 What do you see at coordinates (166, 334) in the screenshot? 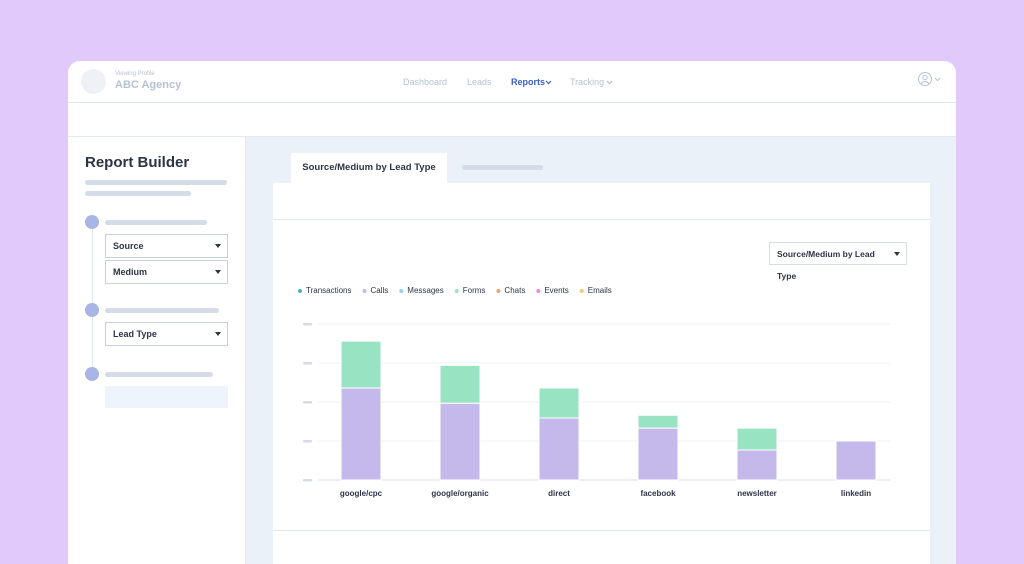
I see `field-select: Lead Type` at bounding box center [166, 334].